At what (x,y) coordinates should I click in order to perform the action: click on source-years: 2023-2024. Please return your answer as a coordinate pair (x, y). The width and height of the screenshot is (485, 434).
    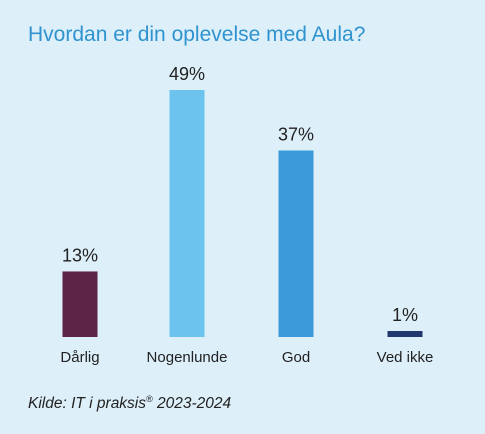
    Looking at the image, I should click on (192, 404).